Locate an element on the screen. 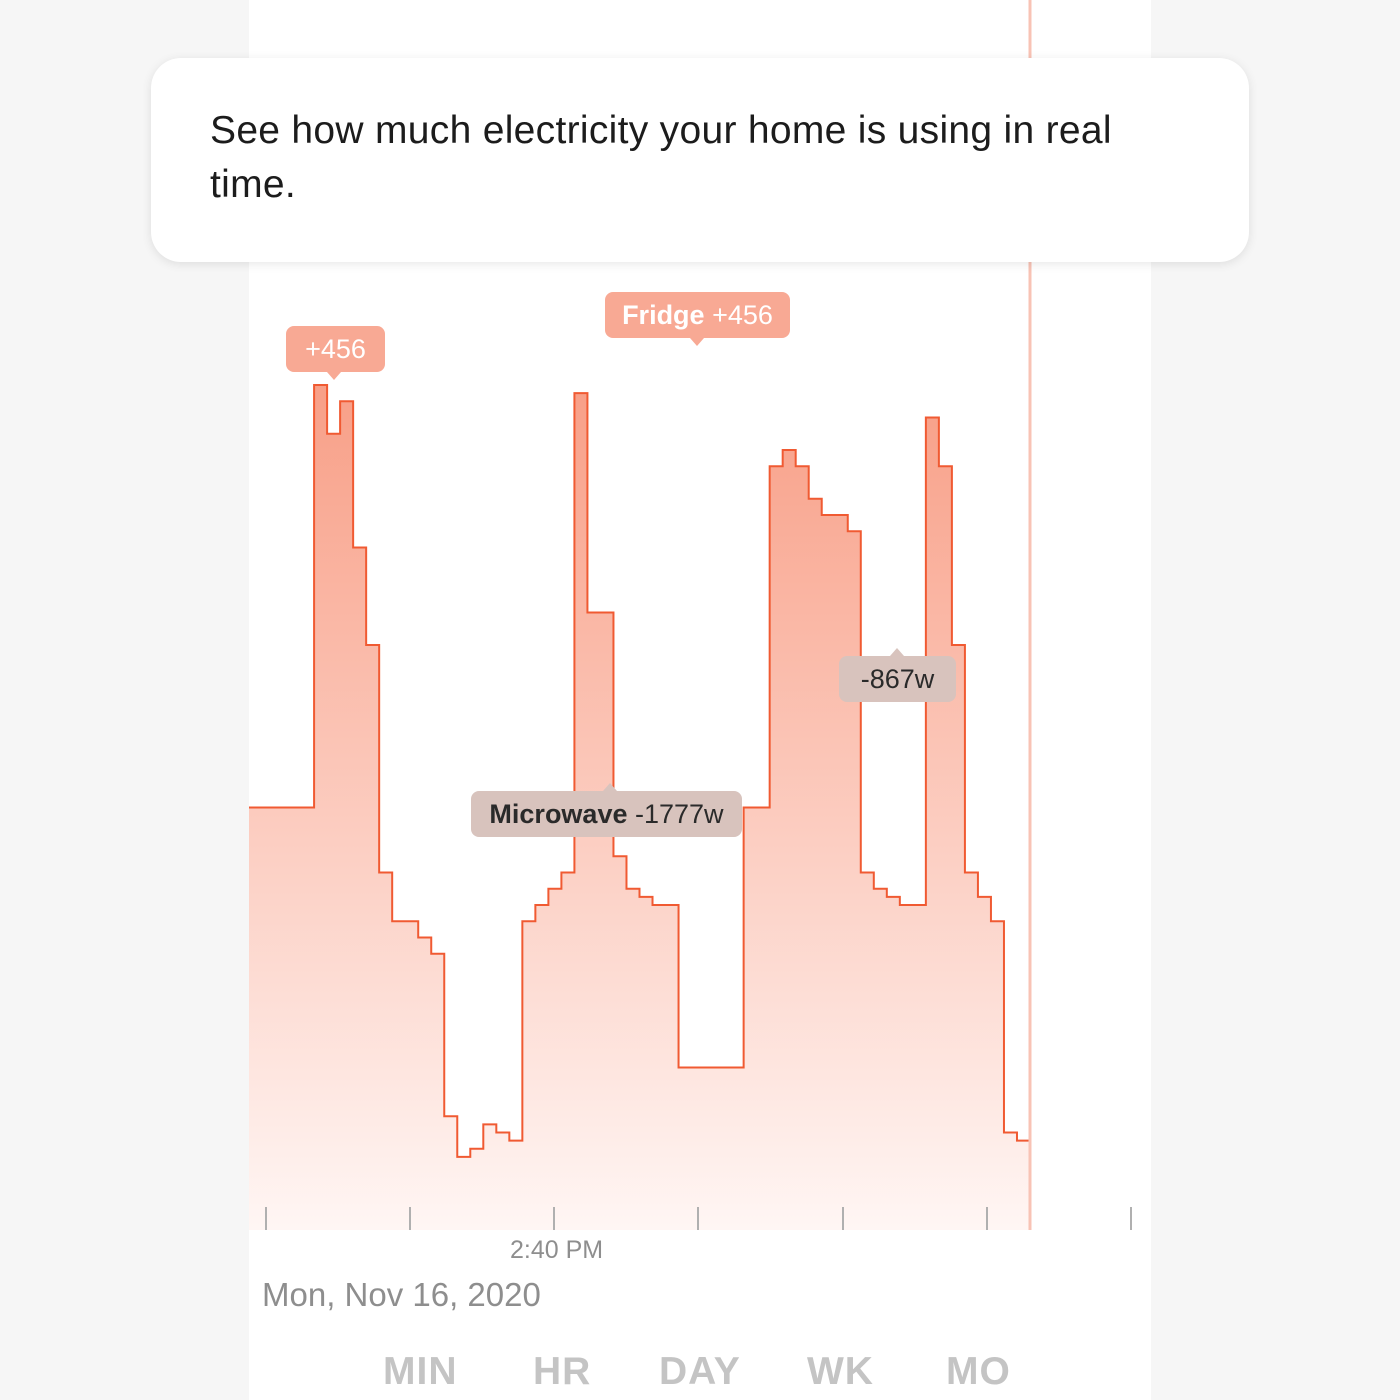 The image size is (1400, 1400). microwave-annotation-tag: Microwave -1777w is located at coordinates (606, 810).